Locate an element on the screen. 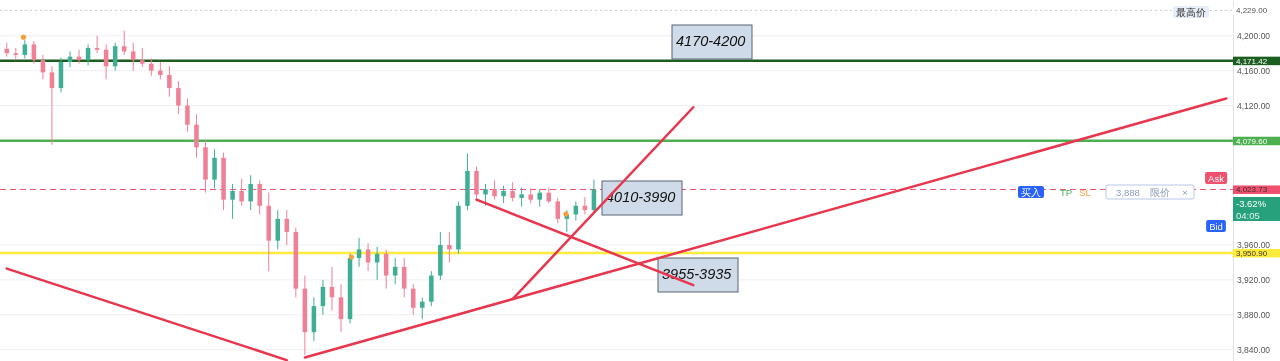 The image size is (1280, 361). ref-line-label: 4,023.73 is located at coordinates (1252, 190).